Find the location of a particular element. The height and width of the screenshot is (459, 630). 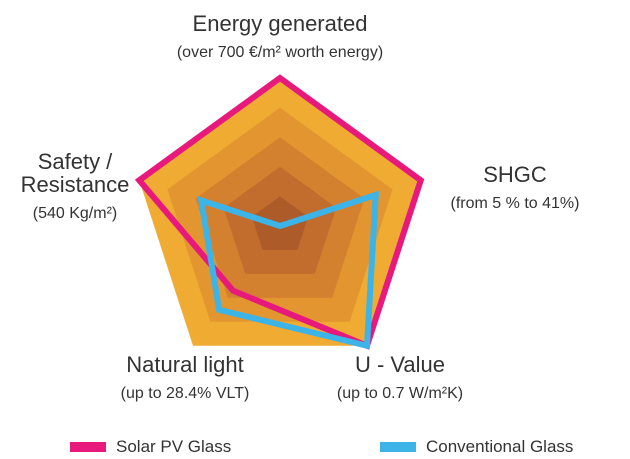

axis-note: (from 5 % to 41%) is located at coordinates (515, 203).